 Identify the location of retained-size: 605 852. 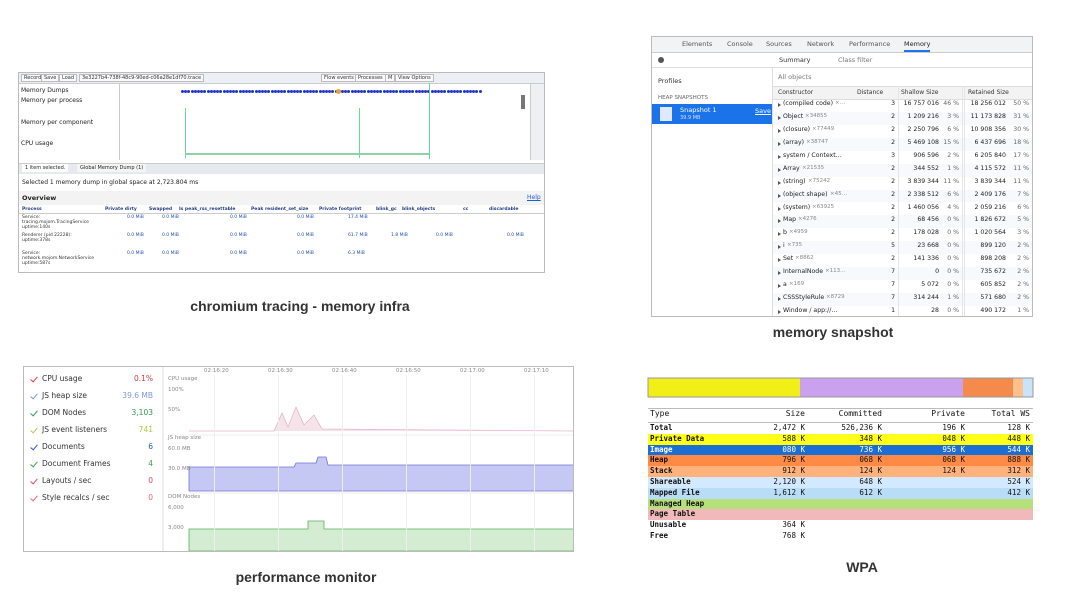
(993, 285).